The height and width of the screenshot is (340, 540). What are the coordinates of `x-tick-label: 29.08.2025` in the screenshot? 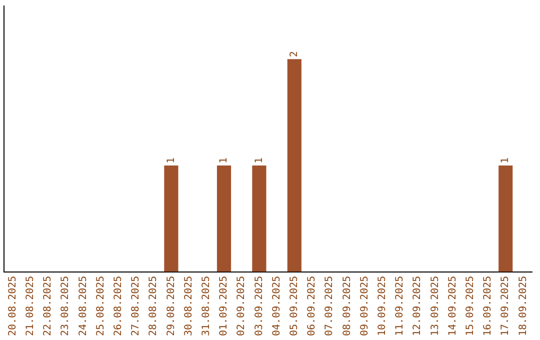 It's located at (171, 306).